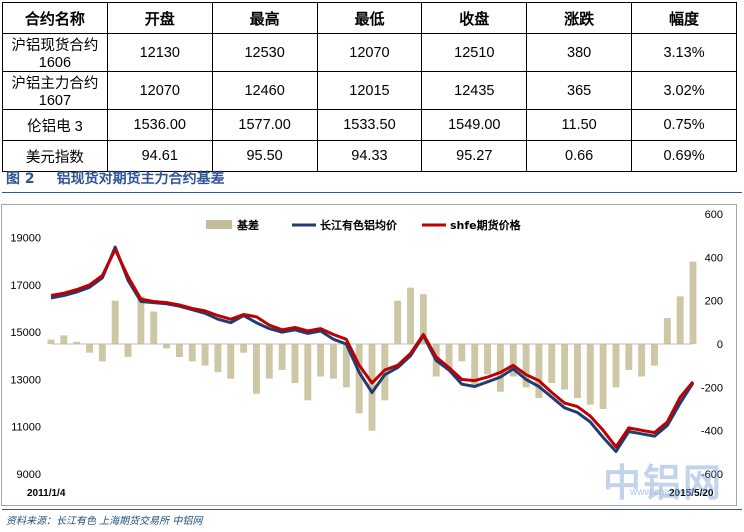  Describe the element at coordinates (720, 345) in the screenshot. I see `right-tick-label: 0` at that location.